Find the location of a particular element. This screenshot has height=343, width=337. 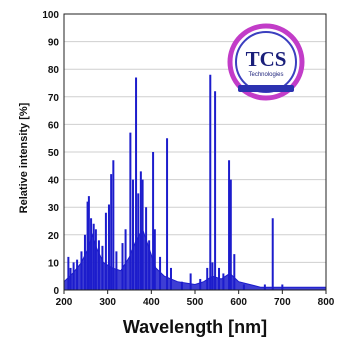

tcs-logo: TCS Technologies is located at coordinates (266, 62).